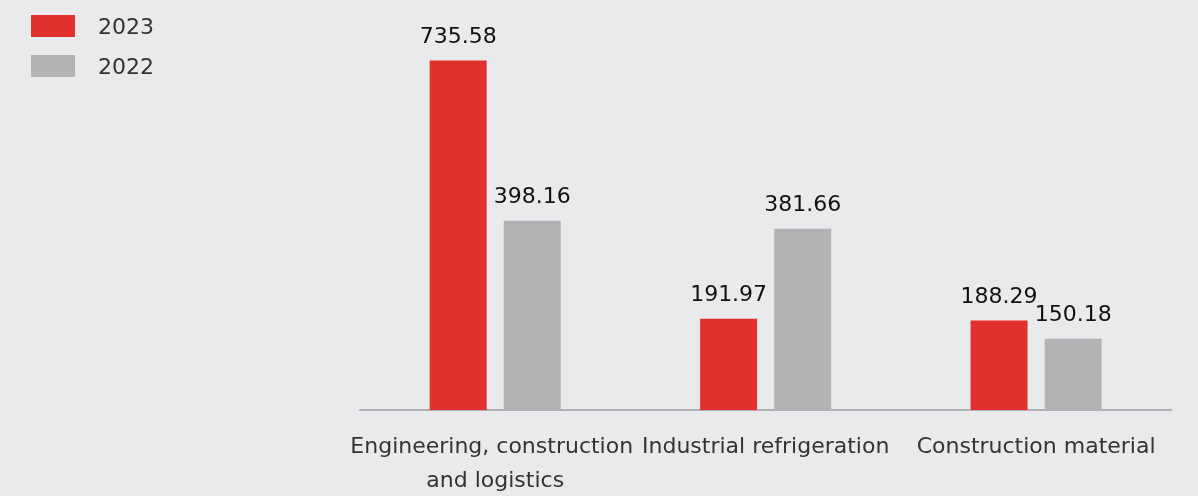 The width and height of the screenshot is (1198, 496). What do you see at coordinates (532, 196) in the screenshot?
I see `data-label: 398.16` at bounding box center [532, 196].